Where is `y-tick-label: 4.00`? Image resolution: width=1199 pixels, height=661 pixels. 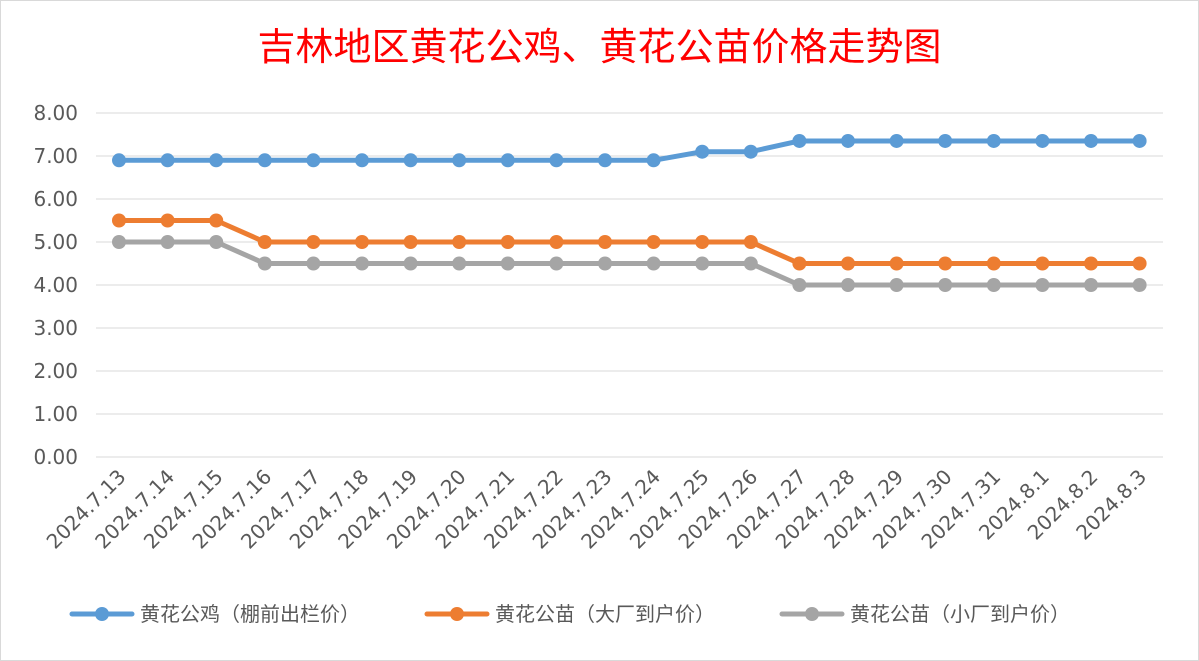
y-tick-label: 4.00 is located at coordinates (55, 285).